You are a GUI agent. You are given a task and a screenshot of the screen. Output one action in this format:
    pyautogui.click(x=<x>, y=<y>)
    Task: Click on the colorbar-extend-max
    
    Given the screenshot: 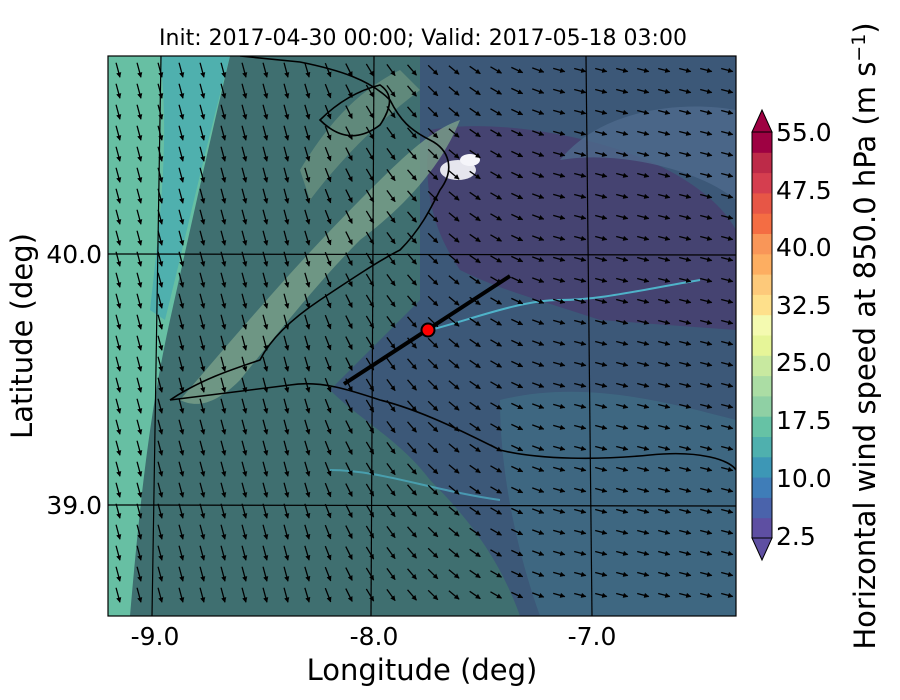 What is the action you would take?
    pyautogui.click(x=762, y=120)
    